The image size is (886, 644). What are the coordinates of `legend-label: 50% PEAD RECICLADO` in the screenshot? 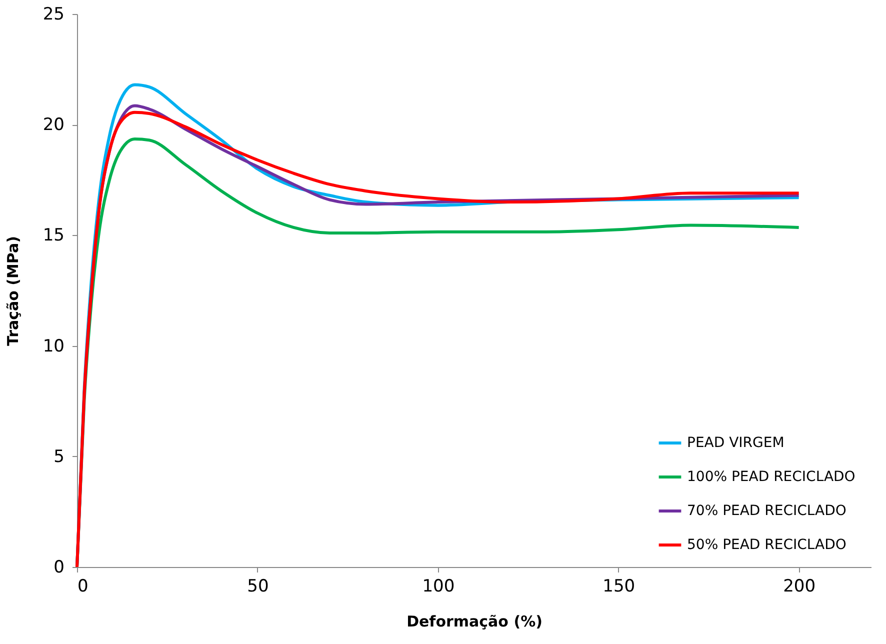 It's located at (766, 545).